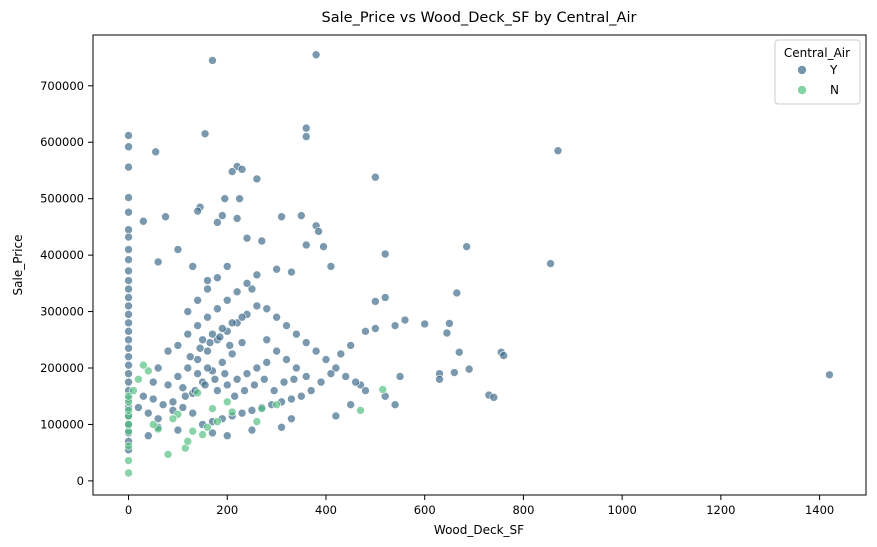 The image size is (877, 547). Describe the element at coordinates (817, 53) in the screenshot. I see `legend-title: Central_Air` at that location.